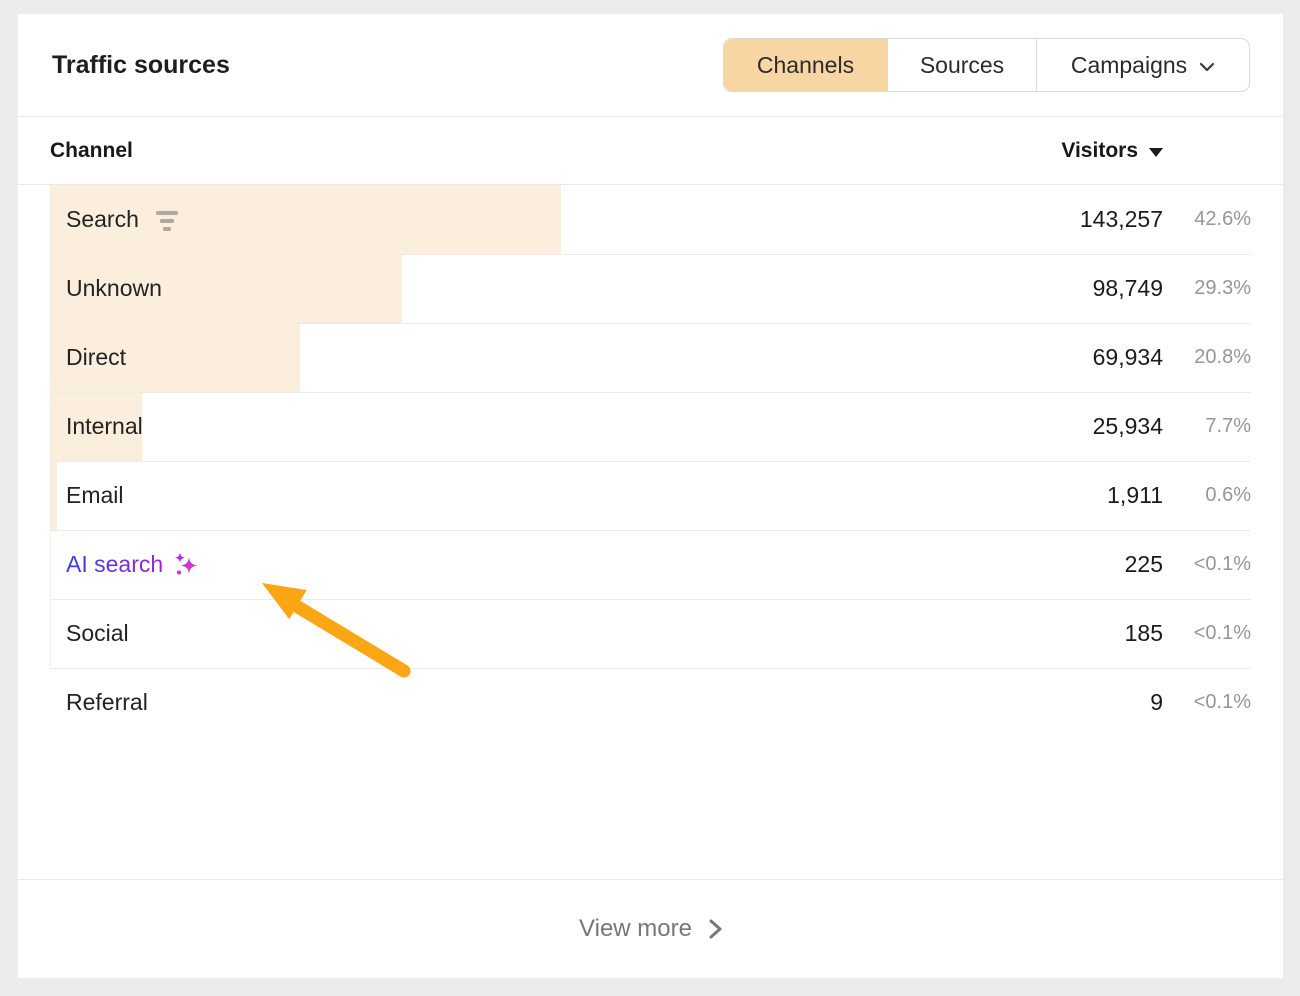 This screenshot has width=1300, height=996. I want to click on table-row: Unknown 98,749 29.3%, so click(650, 288).